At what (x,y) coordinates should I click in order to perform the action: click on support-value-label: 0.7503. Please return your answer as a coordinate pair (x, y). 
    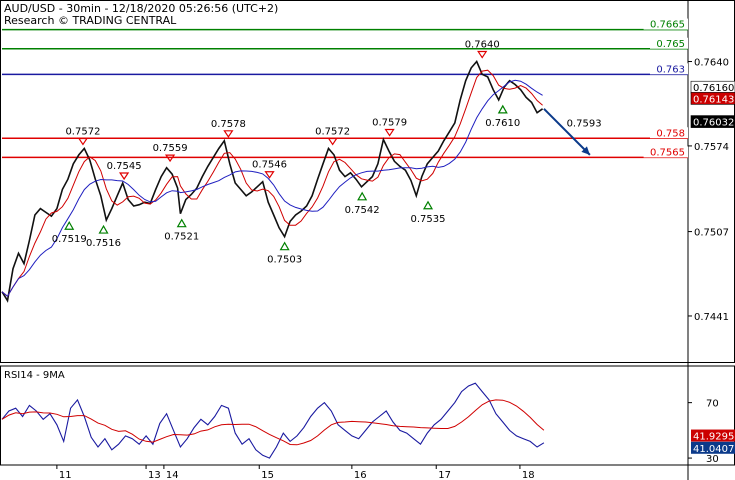
    Looking at the image, I should click on (284, 260).